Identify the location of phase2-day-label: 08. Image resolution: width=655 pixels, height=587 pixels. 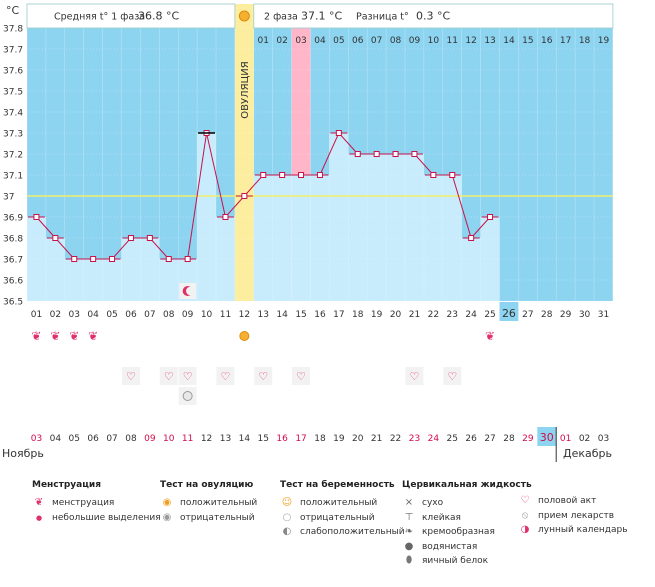
(396, 41).